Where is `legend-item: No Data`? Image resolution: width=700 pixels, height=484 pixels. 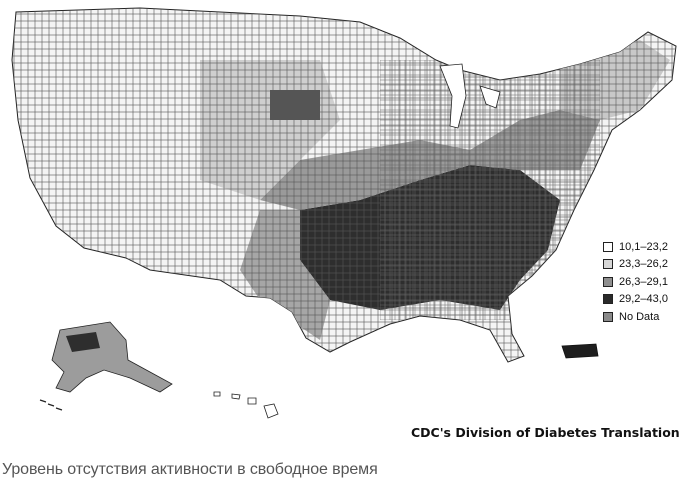
legend-item: No Data is located at coordinates (650, 317).